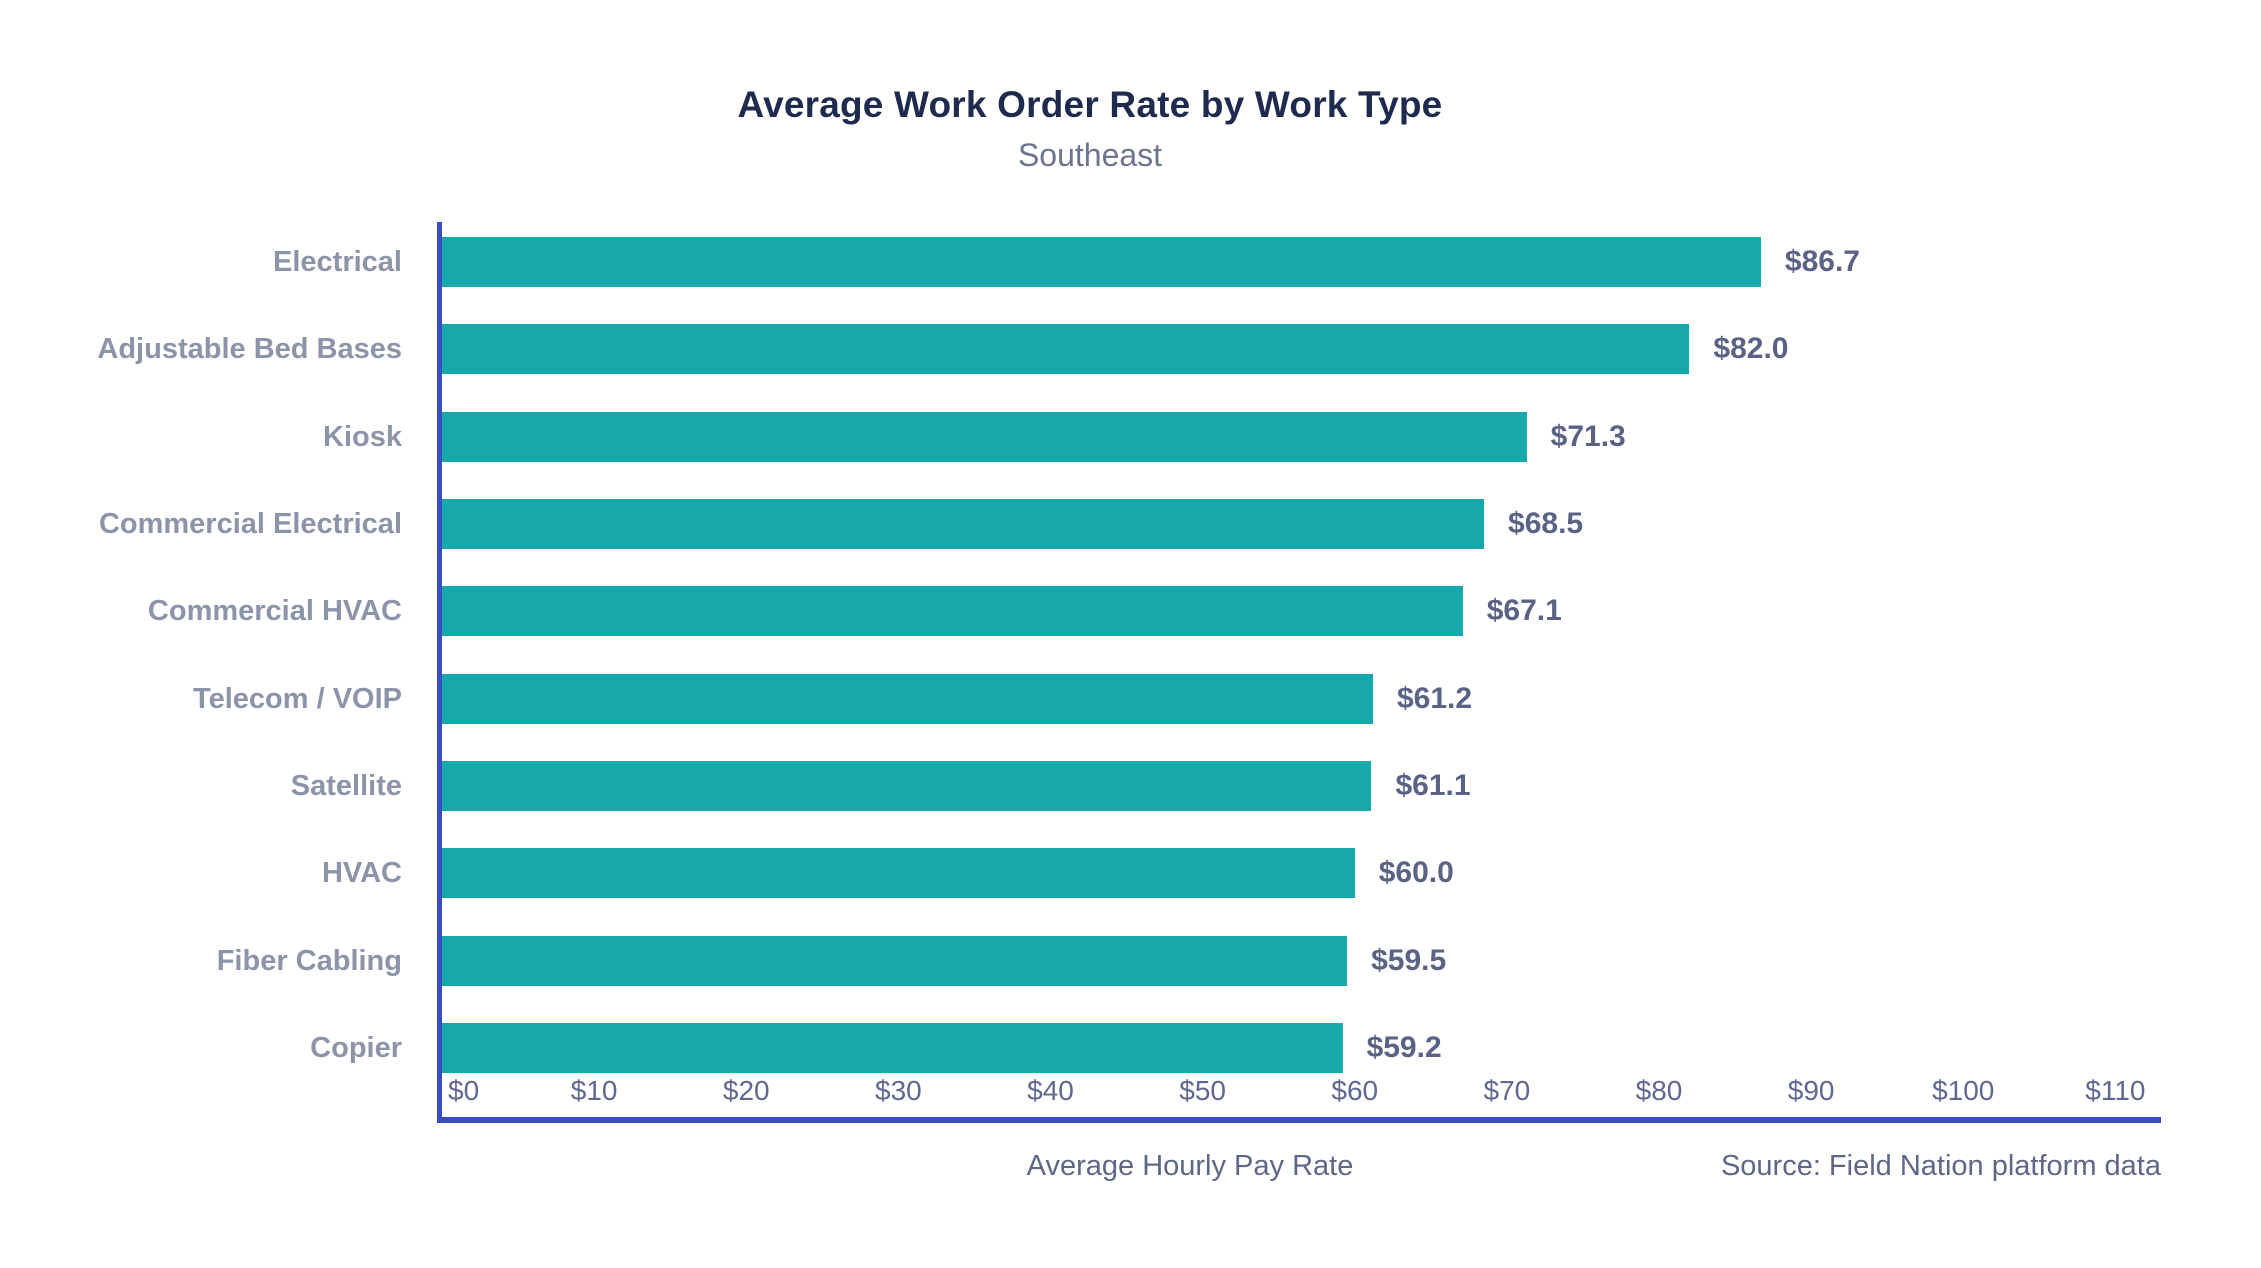 The width and height of the screenshot is (2261, 1268). I want to click on x-axis-title: Average Hourly Pay Rate, so click(1190, 1166).